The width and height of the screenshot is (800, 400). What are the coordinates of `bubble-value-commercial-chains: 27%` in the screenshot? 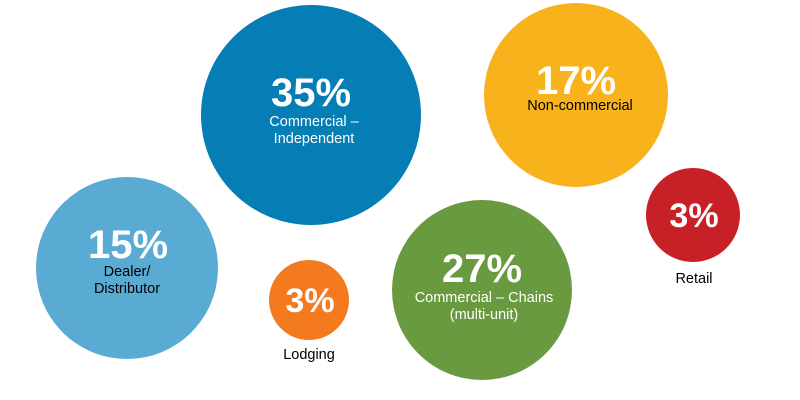 It's located at (482, 269).